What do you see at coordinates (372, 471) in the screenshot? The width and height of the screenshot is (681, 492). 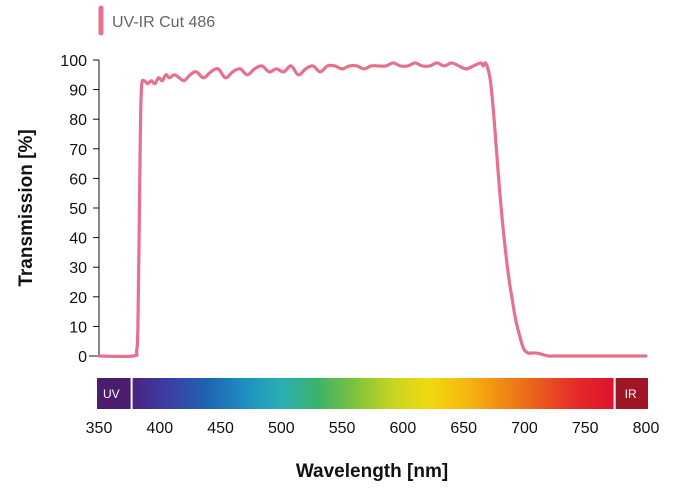 I see `x-axis-title: Wavelength [nm]` at bounding box center [372, 471].